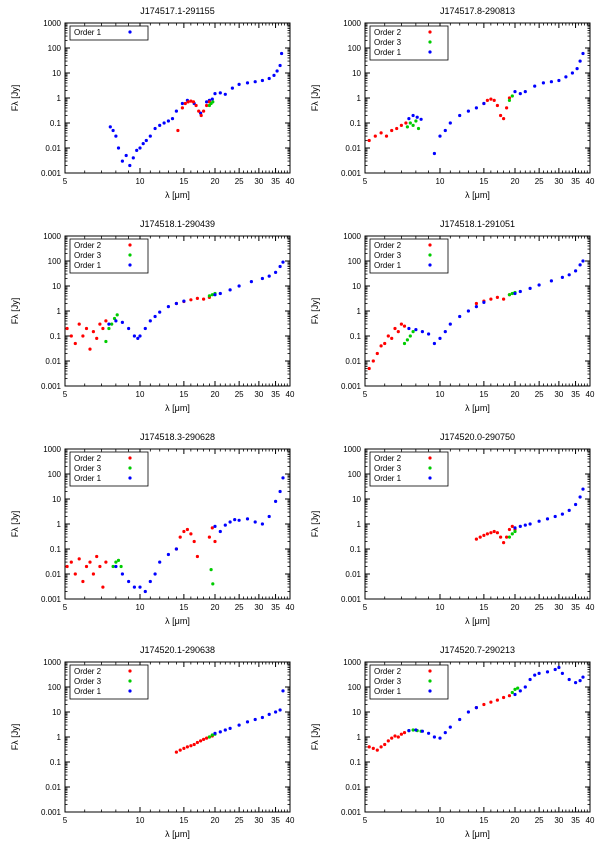 This screenshot has height=847, width=600. What do you see at coordinates (109, 33) in the screenshot?
I see `legend: Order 1` at bounding box center [109, 33].